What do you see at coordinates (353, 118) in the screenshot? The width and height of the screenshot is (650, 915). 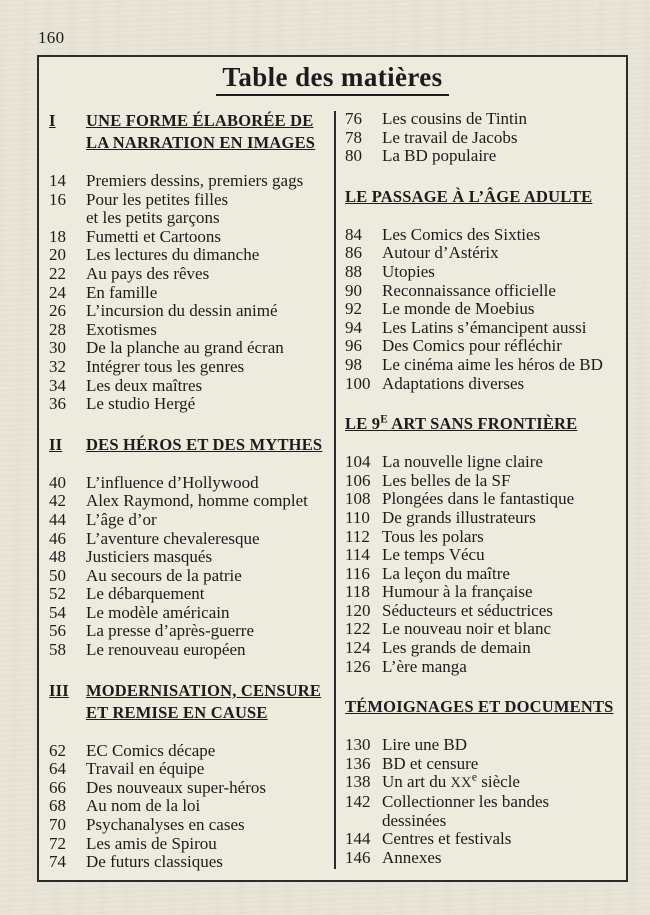 I see `entry-page-number: 76` at bounding box center [353, 118].